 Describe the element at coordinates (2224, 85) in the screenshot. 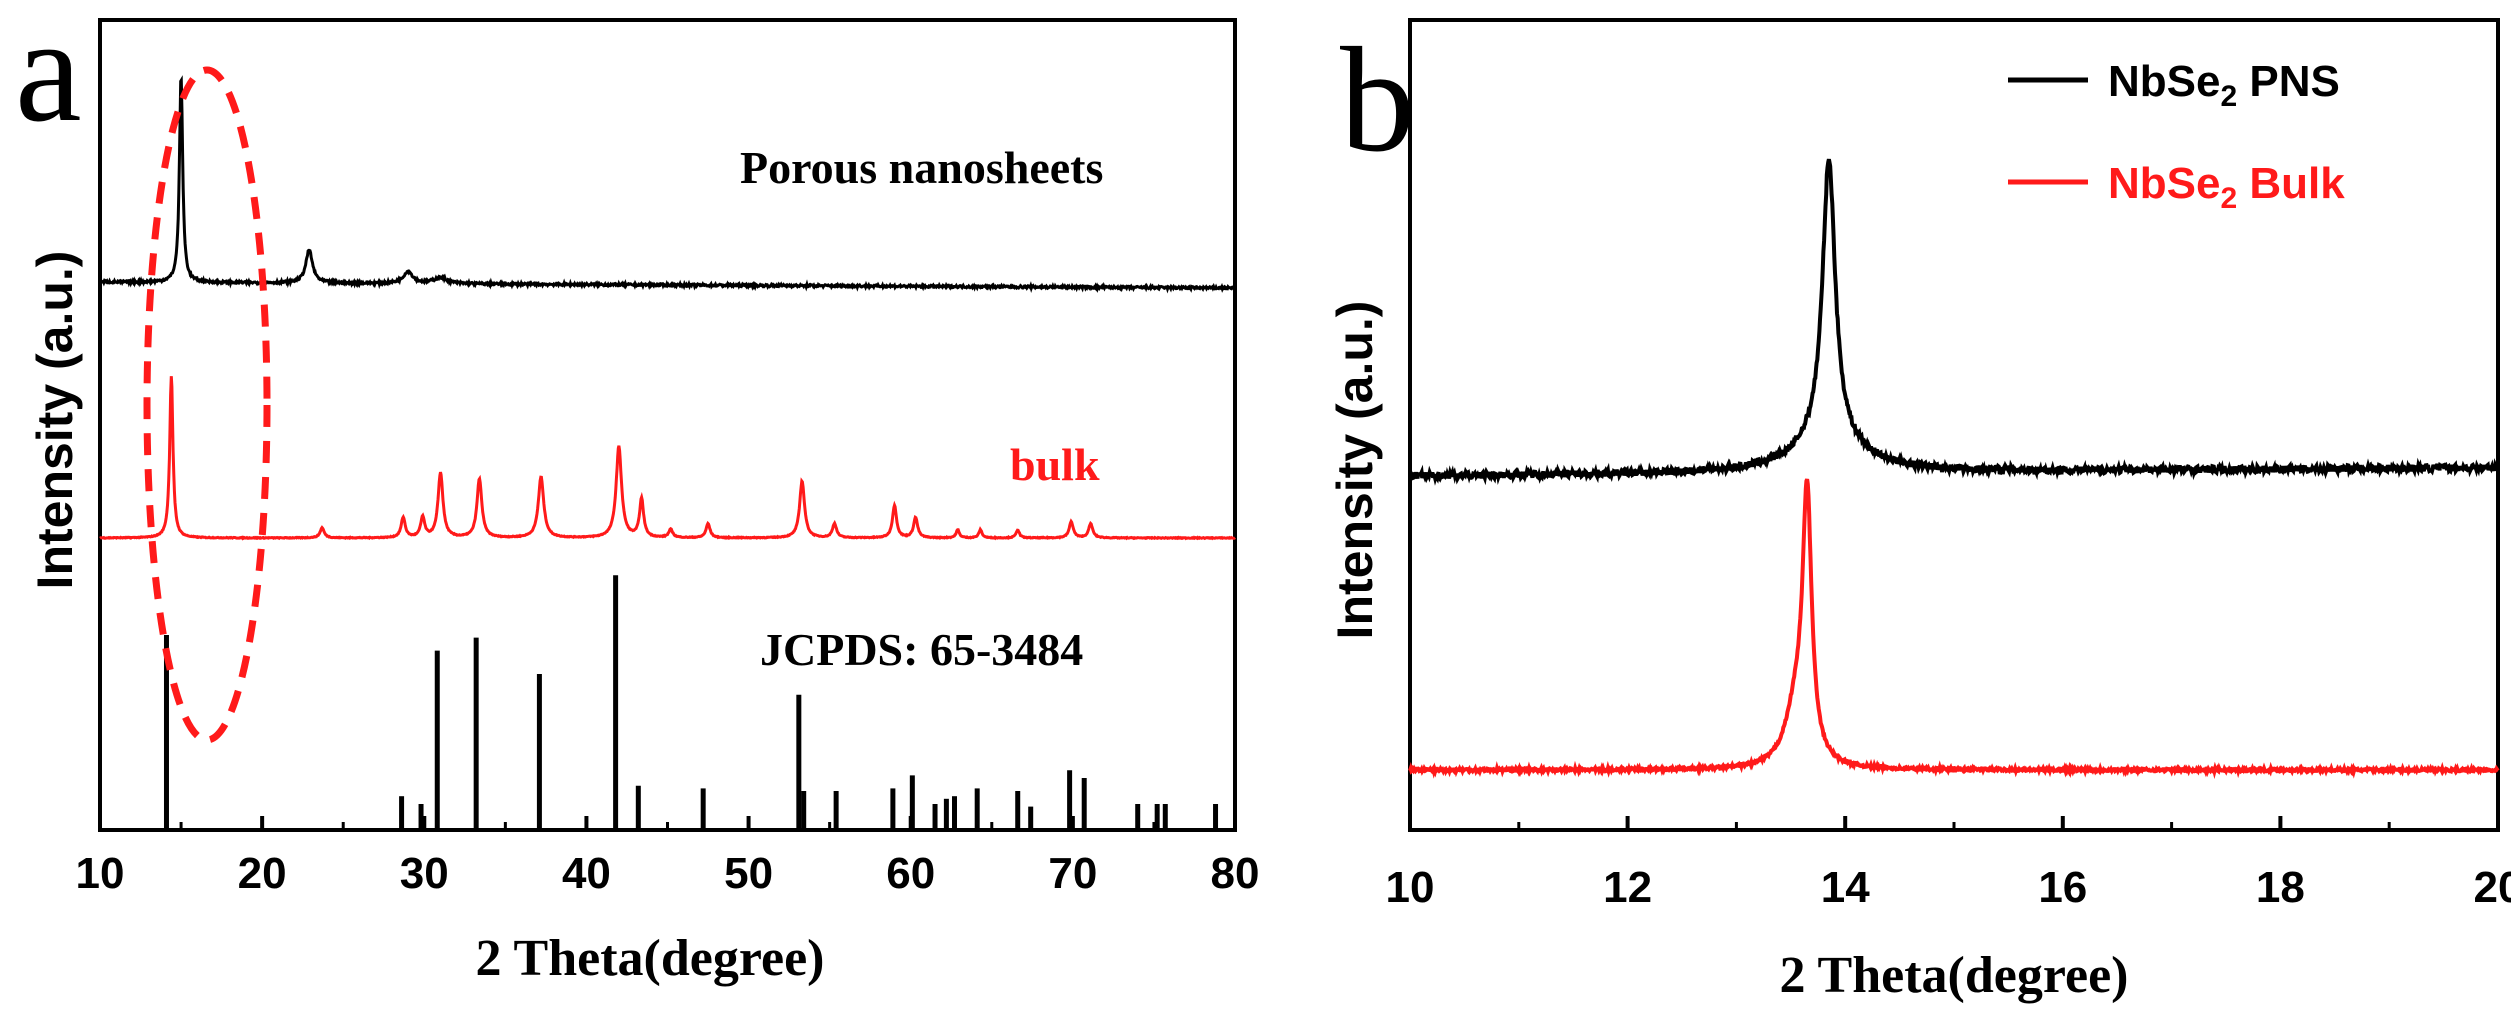

I see `legend-label-pns: NbSe2 PNS` at that location.